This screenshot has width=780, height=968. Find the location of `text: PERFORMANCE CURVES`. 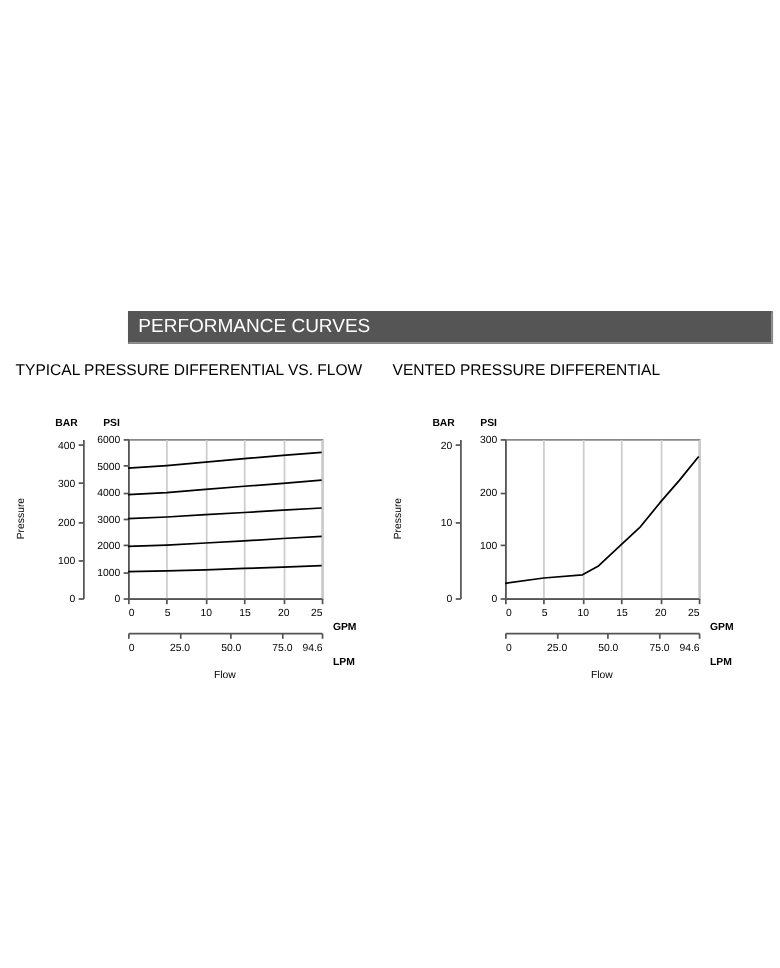

text: PERFORMANCE CURVES is located at coordinates (254, 326).